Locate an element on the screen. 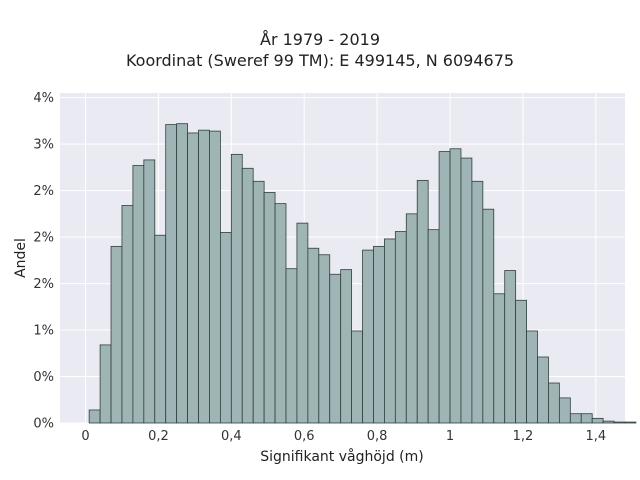 The width and height of the screenshot is (640, 480). x-tick-label: 0,4 is located at coordinates (231, 436).